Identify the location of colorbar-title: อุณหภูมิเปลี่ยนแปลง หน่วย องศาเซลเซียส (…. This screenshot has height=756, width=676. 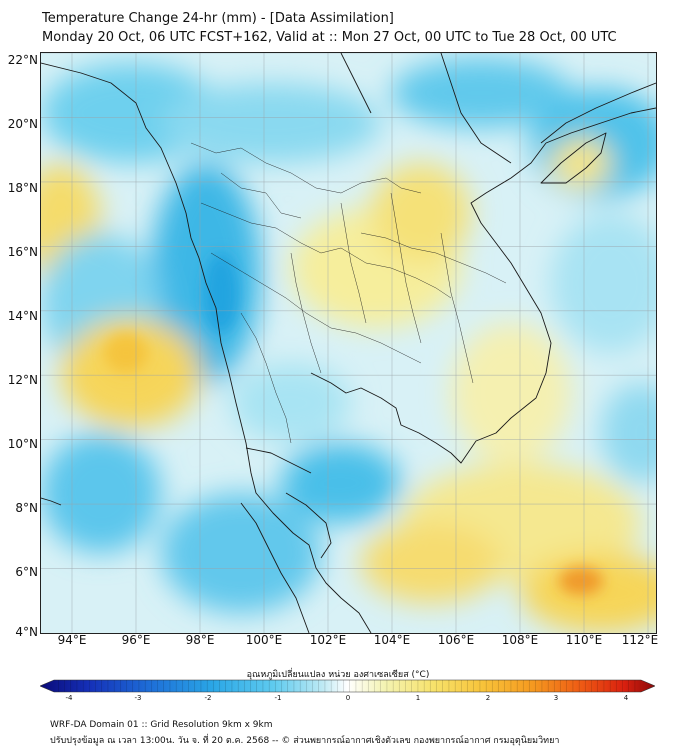
(338, 675).